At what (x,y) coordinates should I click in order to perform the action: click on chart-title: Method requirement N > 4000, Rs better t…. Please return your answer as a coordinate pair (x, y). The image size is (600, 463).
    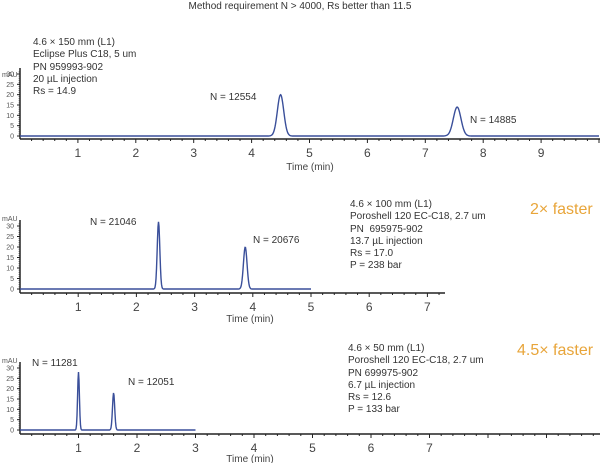
    Looking at the image, I should click on (300, 6).